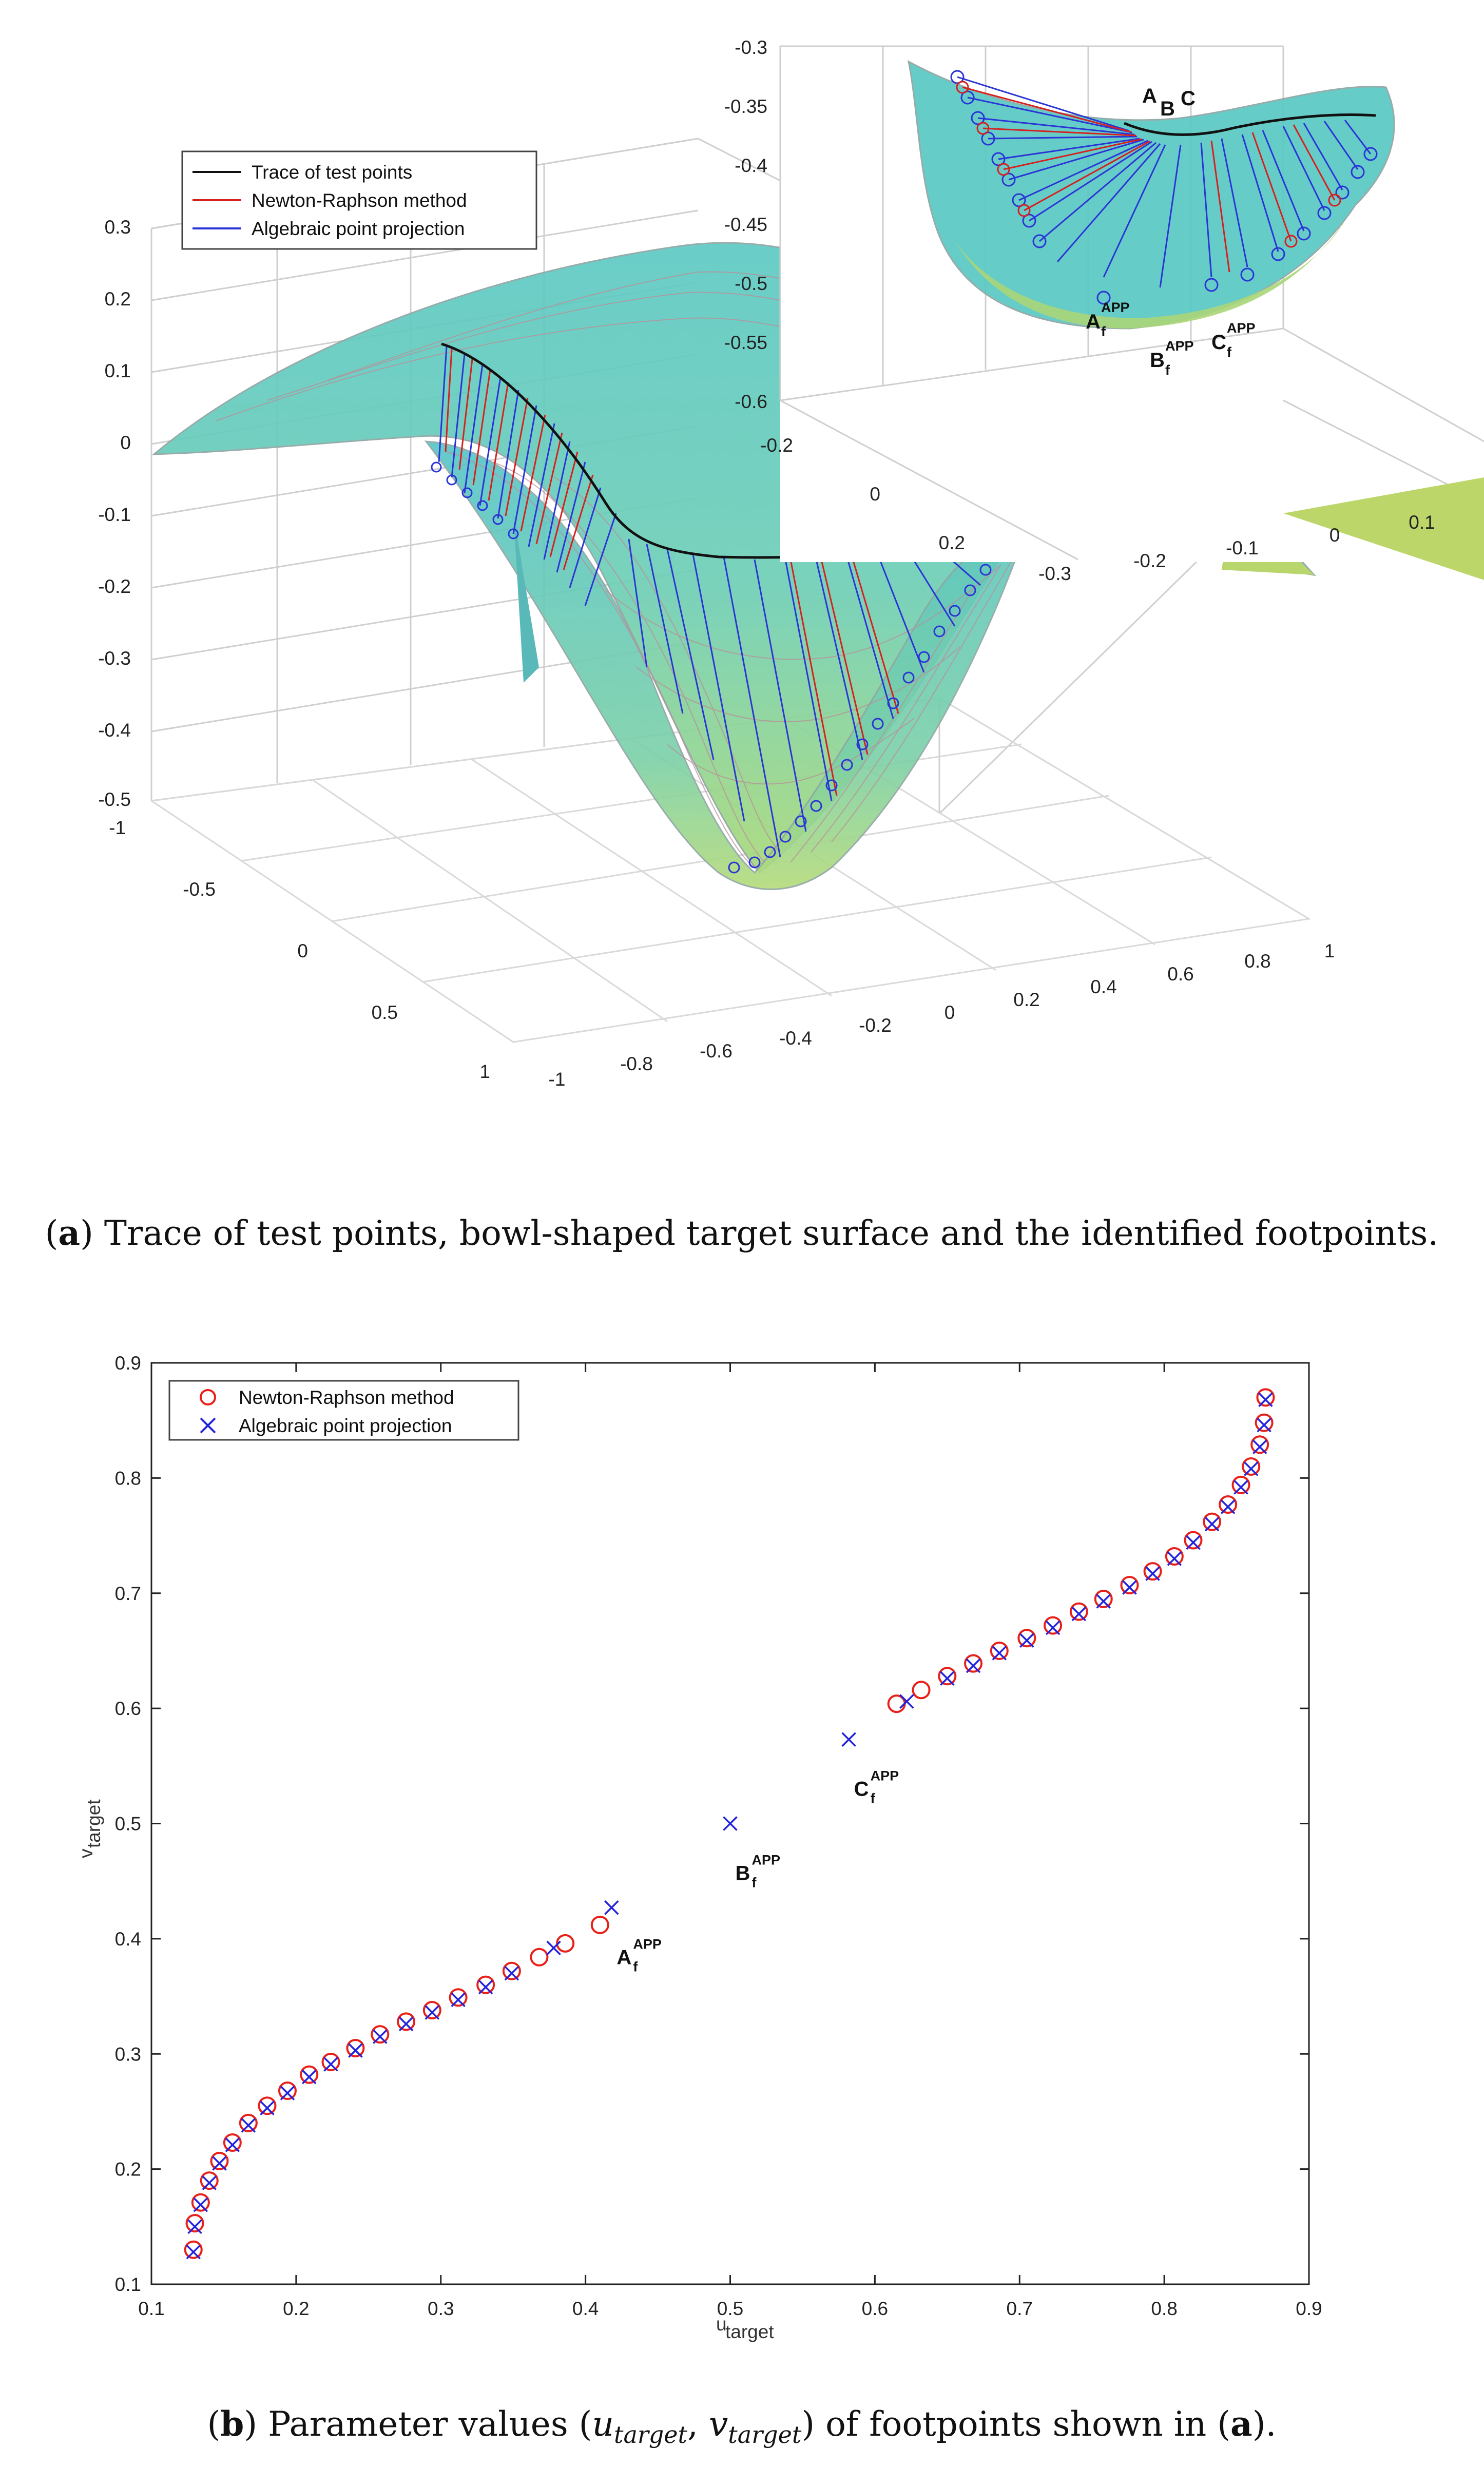  What do you see at coordinates (603, 2424) in the screenshot?
I see `caption-b-u: u` at bounding box center [603, 2424].